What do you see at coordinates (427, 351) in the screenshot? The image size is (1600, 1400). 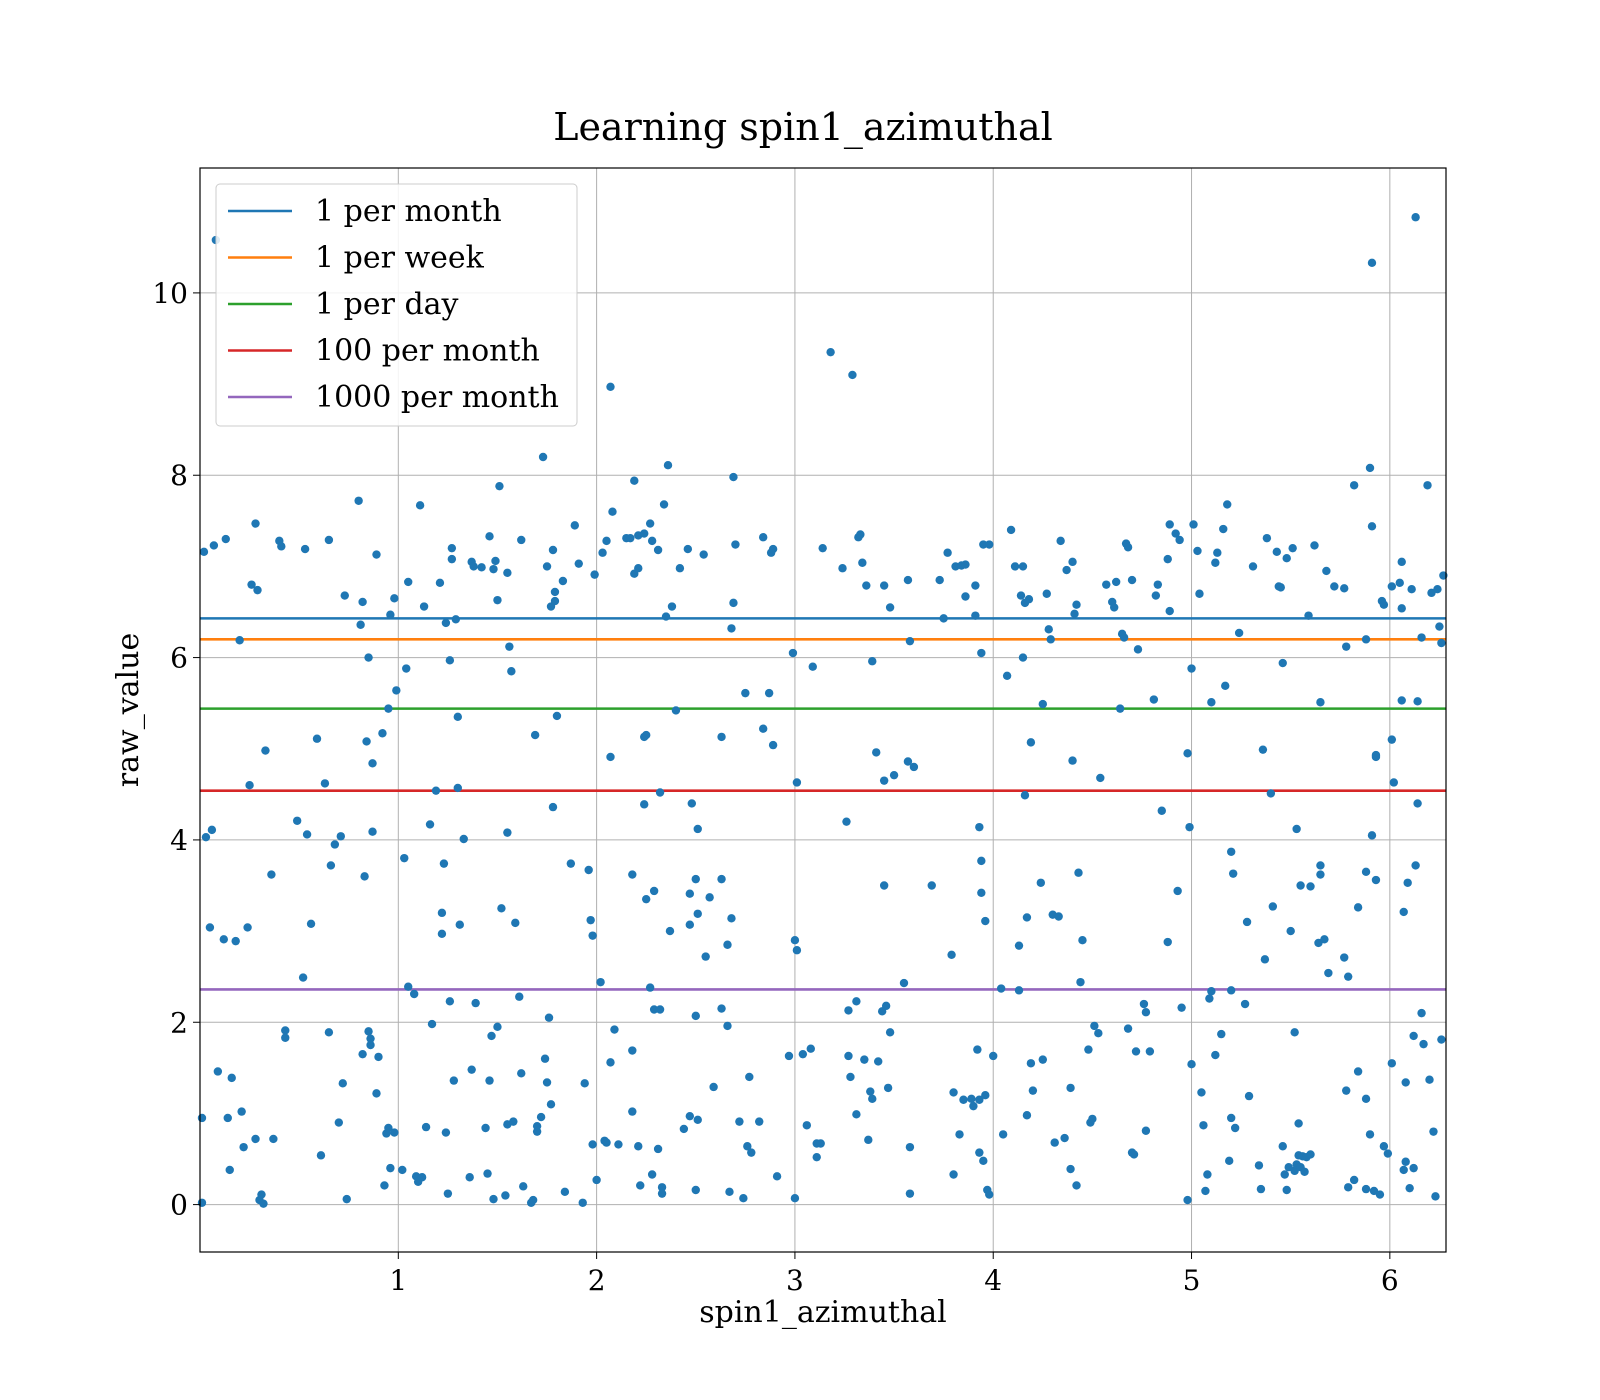 I see `legend-label: 100 per month` at bounding box center [427, 351].